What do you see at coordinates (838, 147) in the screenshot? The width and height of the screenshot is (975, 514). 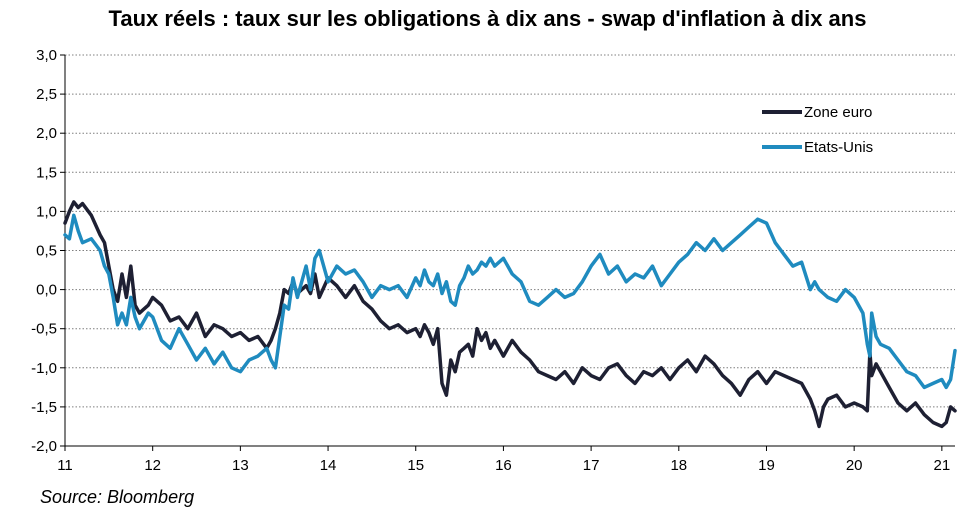 I see `legend-label-etats-unis: Etats-Unis` at bounding box center [838, 147].